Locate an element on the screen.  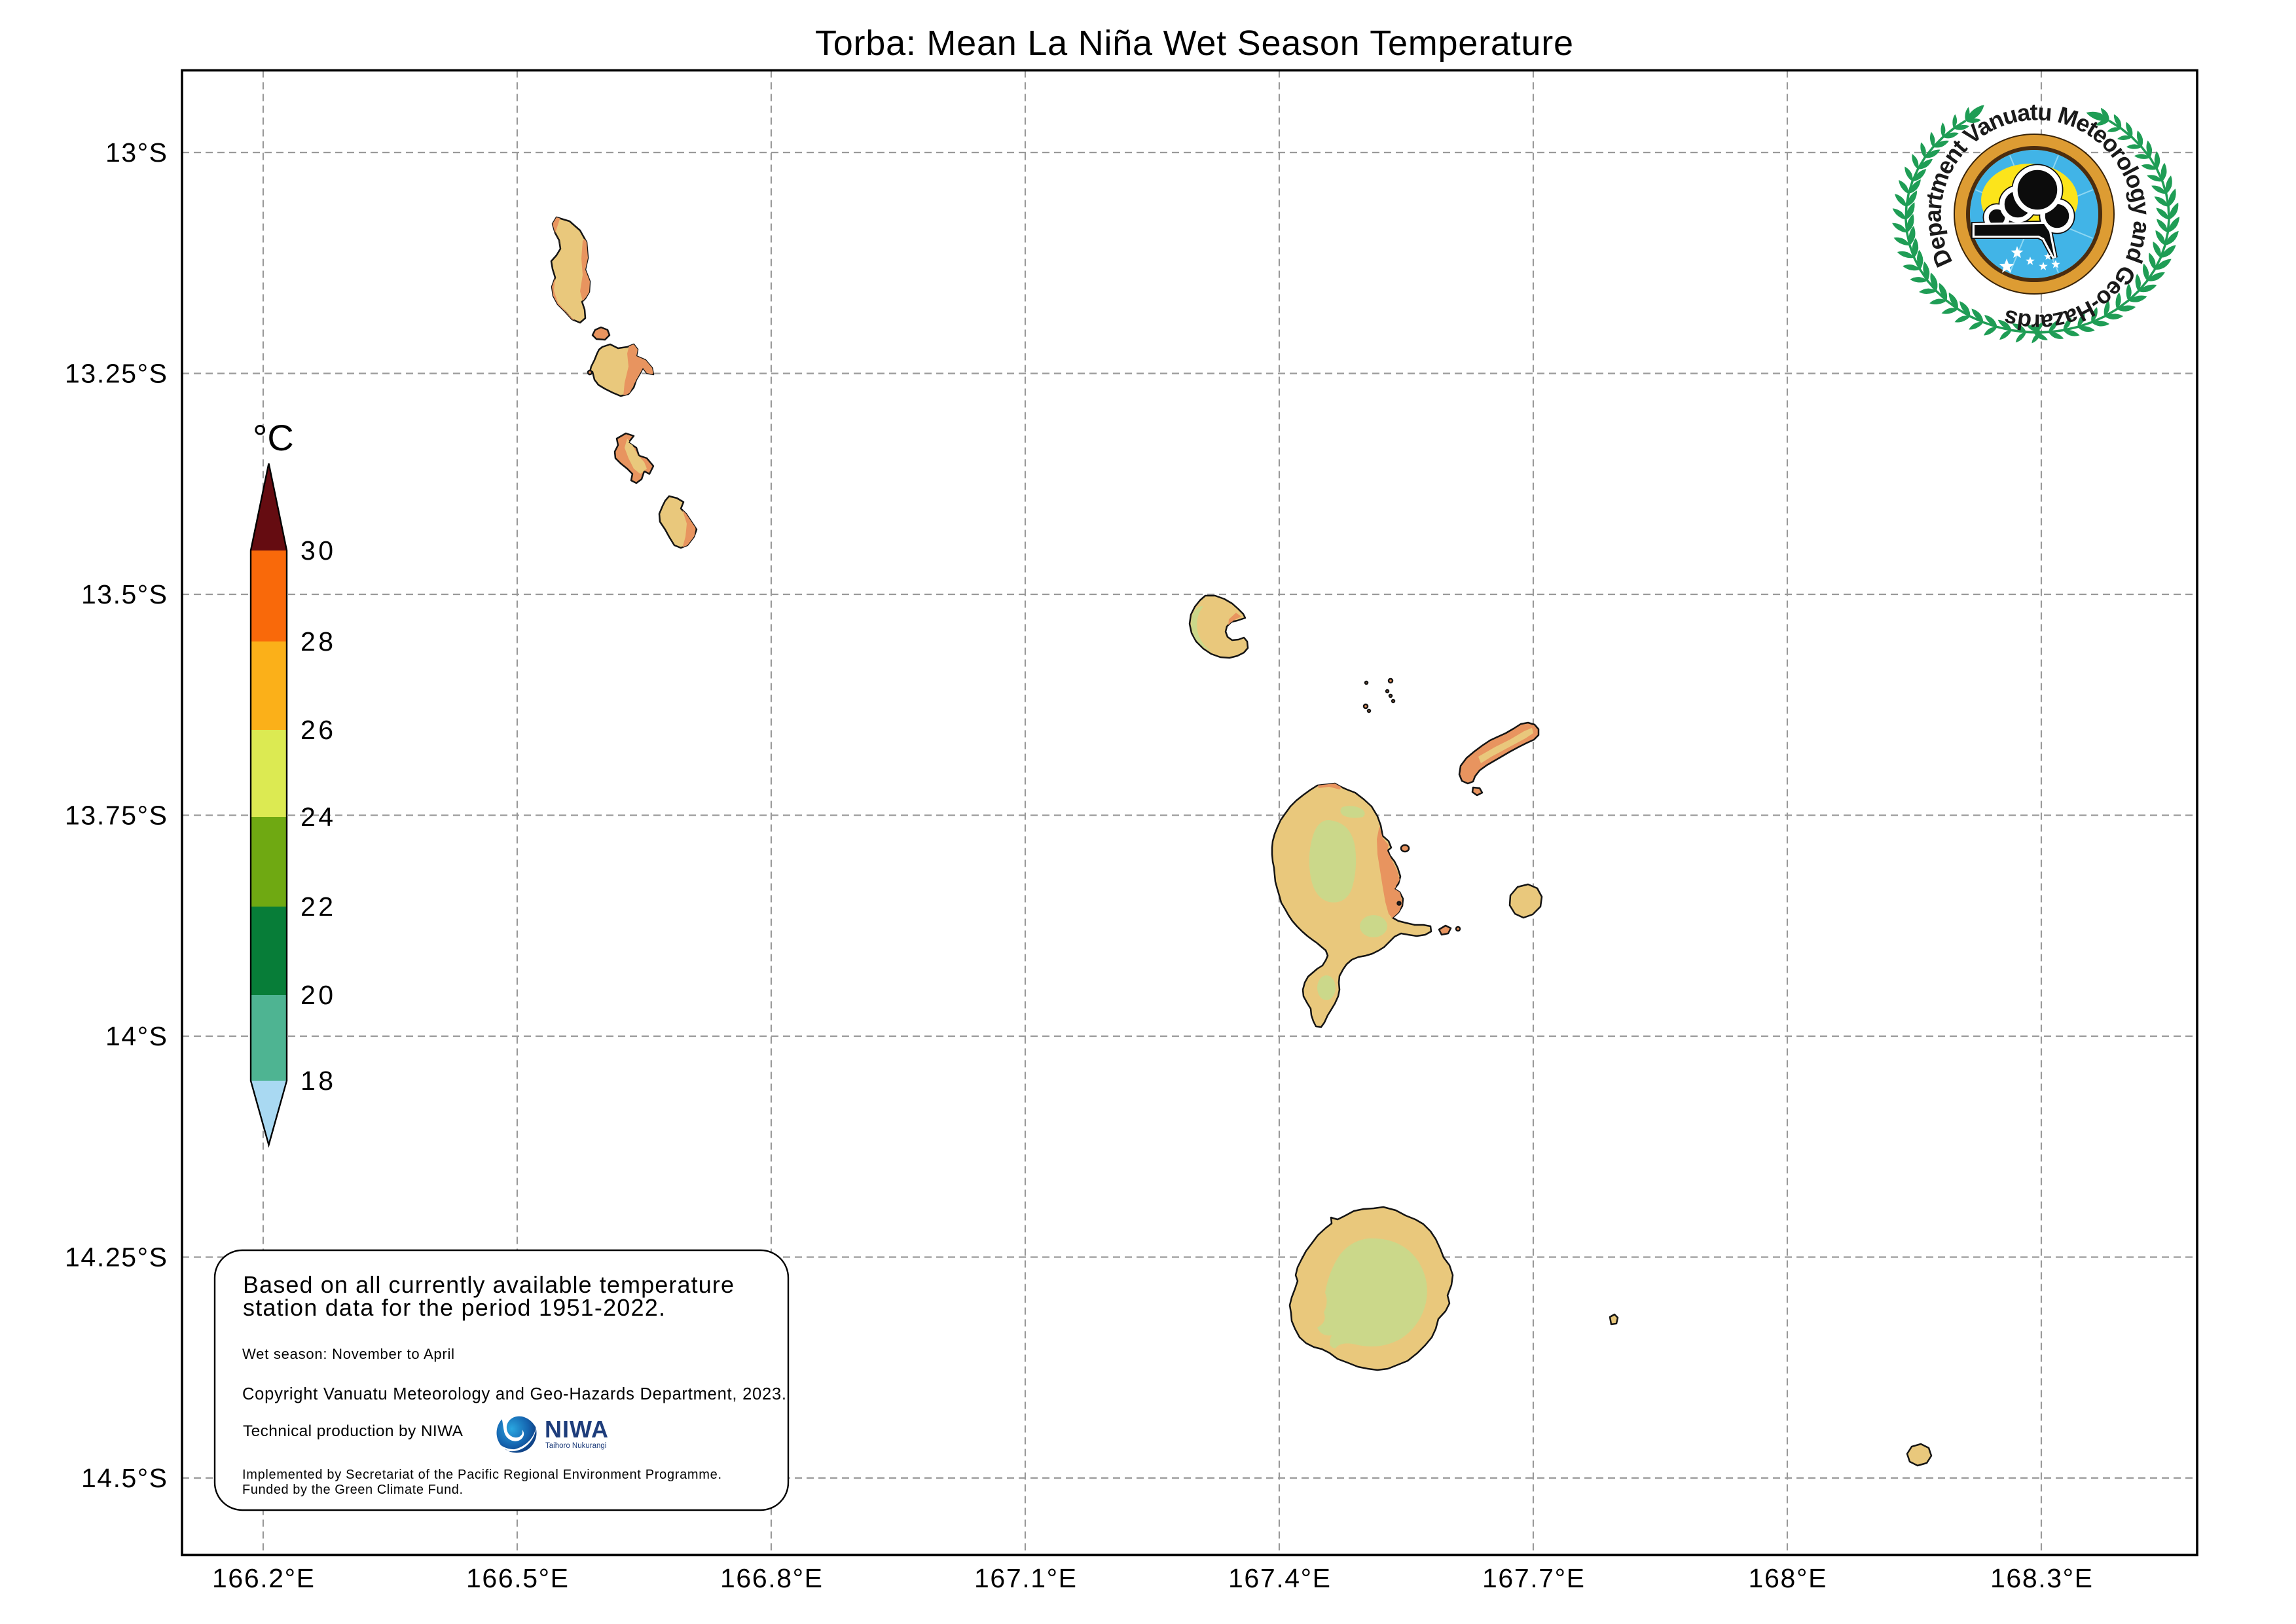
svg-text: 13.25°S is located at coordinates (116, 374).